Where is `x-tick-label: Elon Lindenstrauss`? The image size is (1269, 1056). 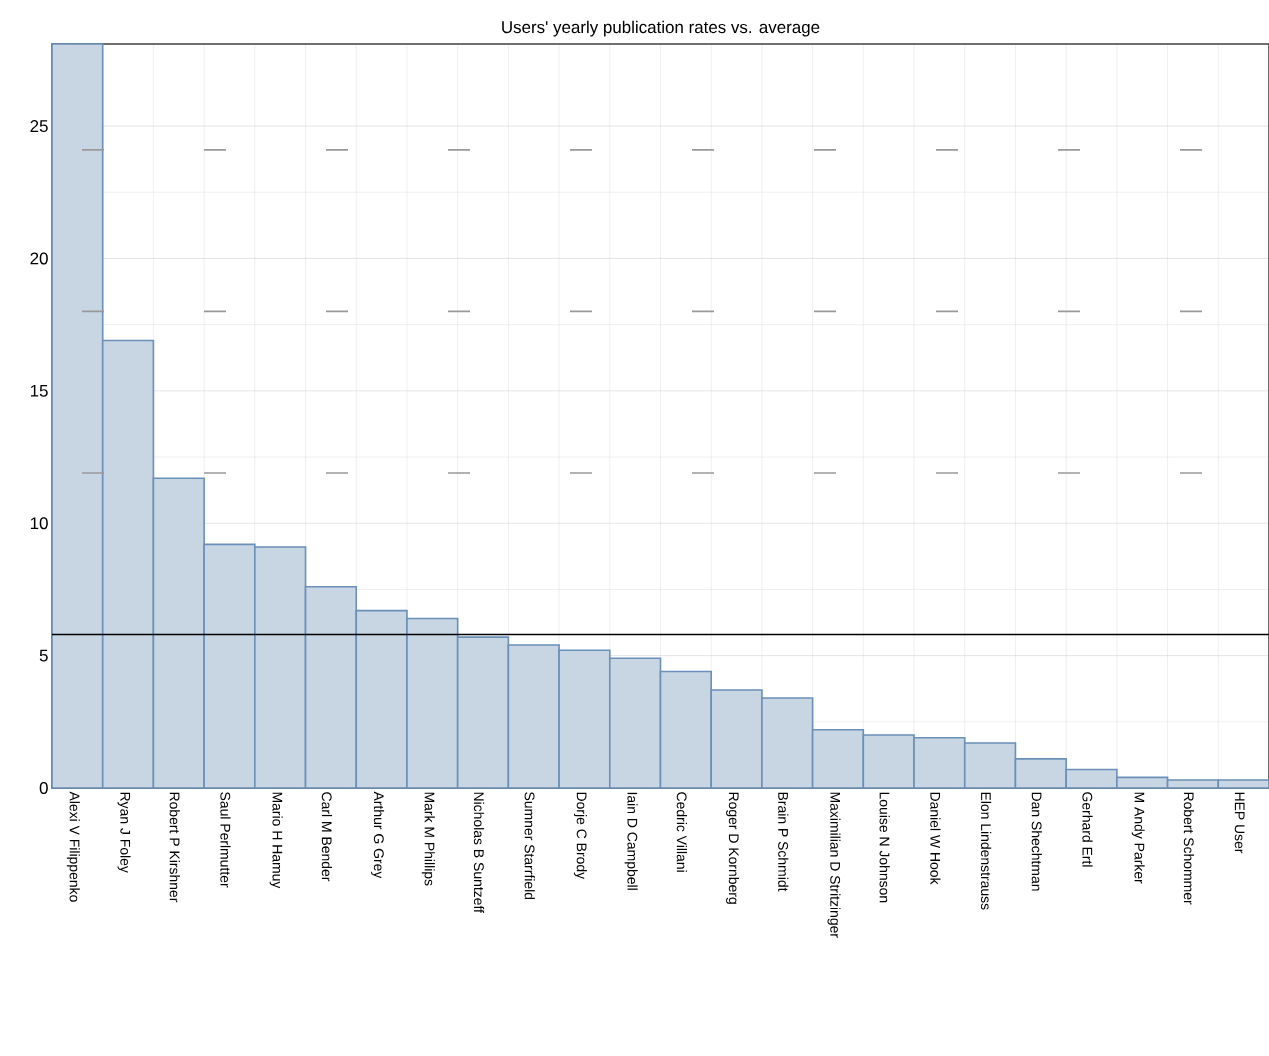 x-tick-label: Elon Lindenstrauss is located at coordinates (986, 851).